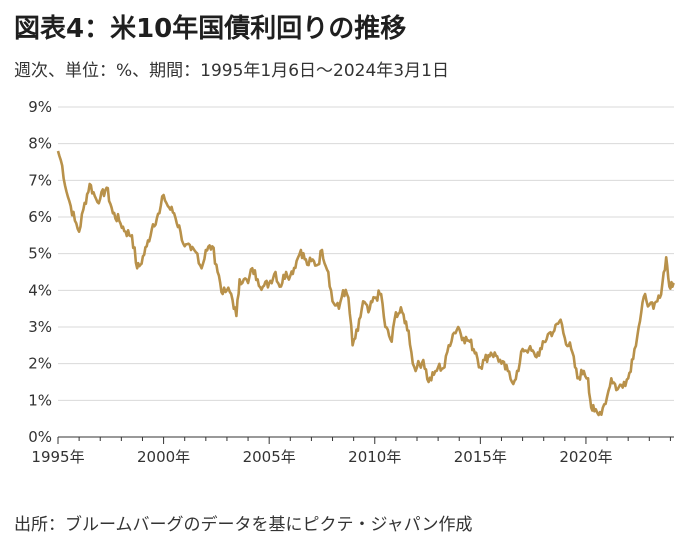 This screenshot has height=547, width=687. Describe the element at coordinates (40, 290) in the screenshot. I see `y-tick-label: 4%` at that location.